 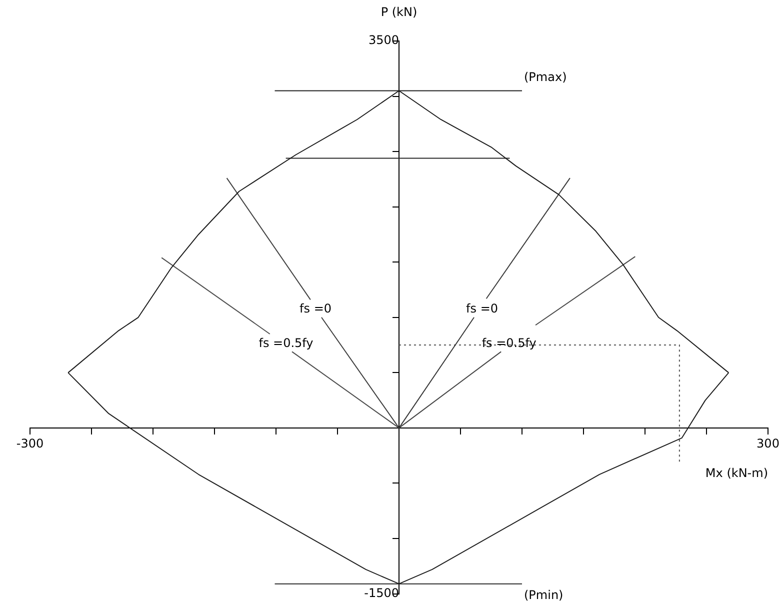 What do you see at coordinates (736, 473) in the screenshot?
I see `x-axis-title: Mx (kN-m)` at bounding box center [736, 473].